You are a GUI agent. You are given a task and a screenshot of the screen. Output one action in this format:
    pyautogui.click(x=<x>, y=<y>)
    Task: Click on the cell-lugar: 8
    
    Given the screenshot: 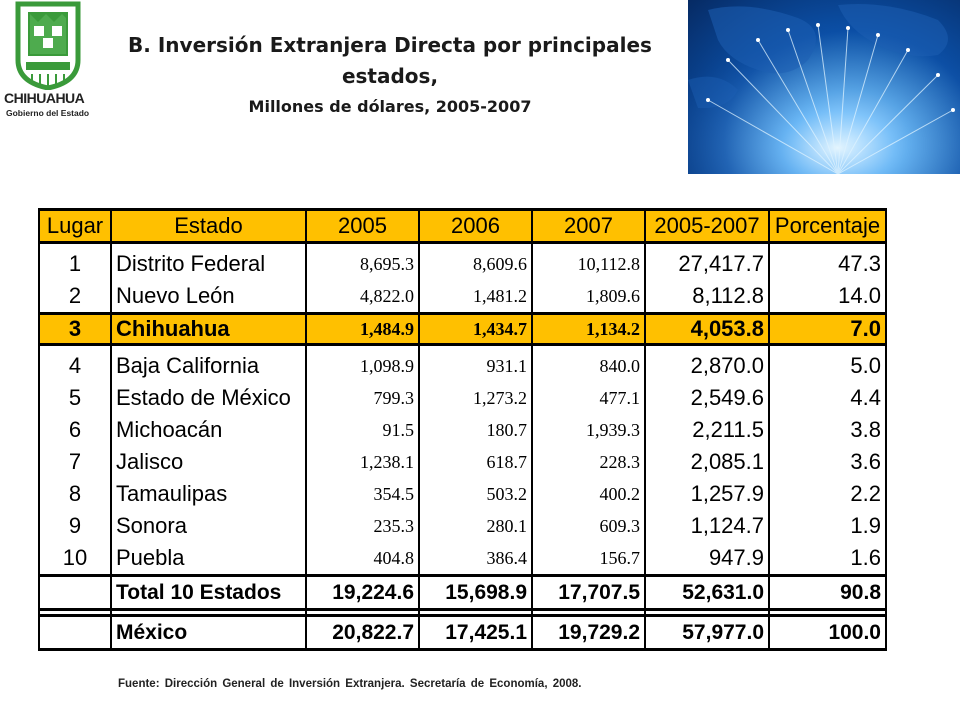 What is the action you would take?
    pyautogui.click(x=75, y=494)
    